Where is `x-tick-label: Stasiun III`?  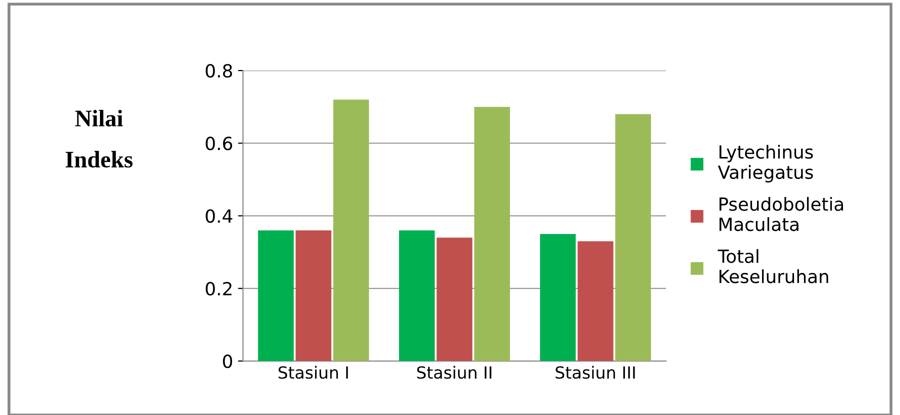 x-tick-label: Stasiun III is located at coordinates (595, 372).